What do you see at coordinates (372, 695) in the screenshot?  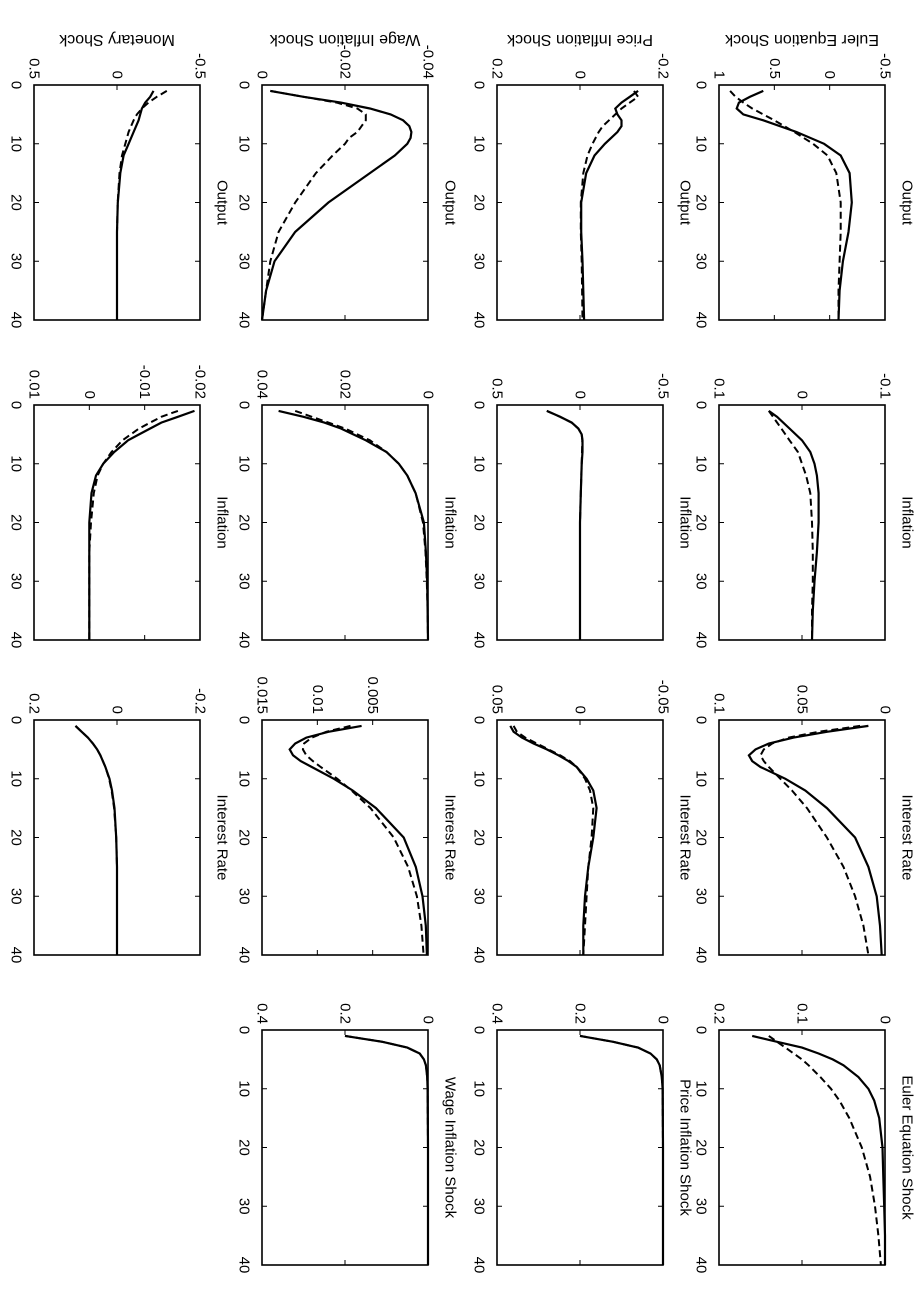 I see `y-tick-label: 0.005` at bounding box center [372, 695].